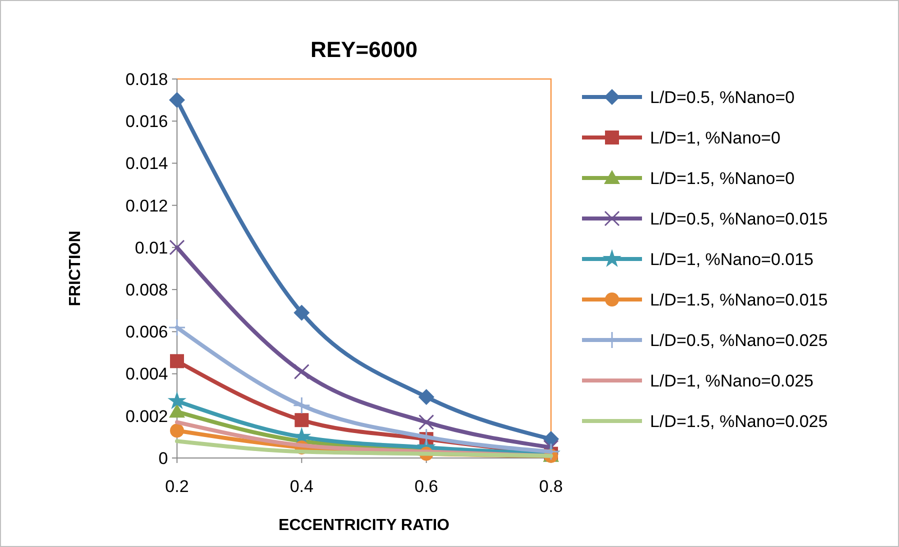 The image size is (899, 547). Describe the element at coordinates (146, 164) in the screenshot. I see `y-tick-label: 0.014` at that location.